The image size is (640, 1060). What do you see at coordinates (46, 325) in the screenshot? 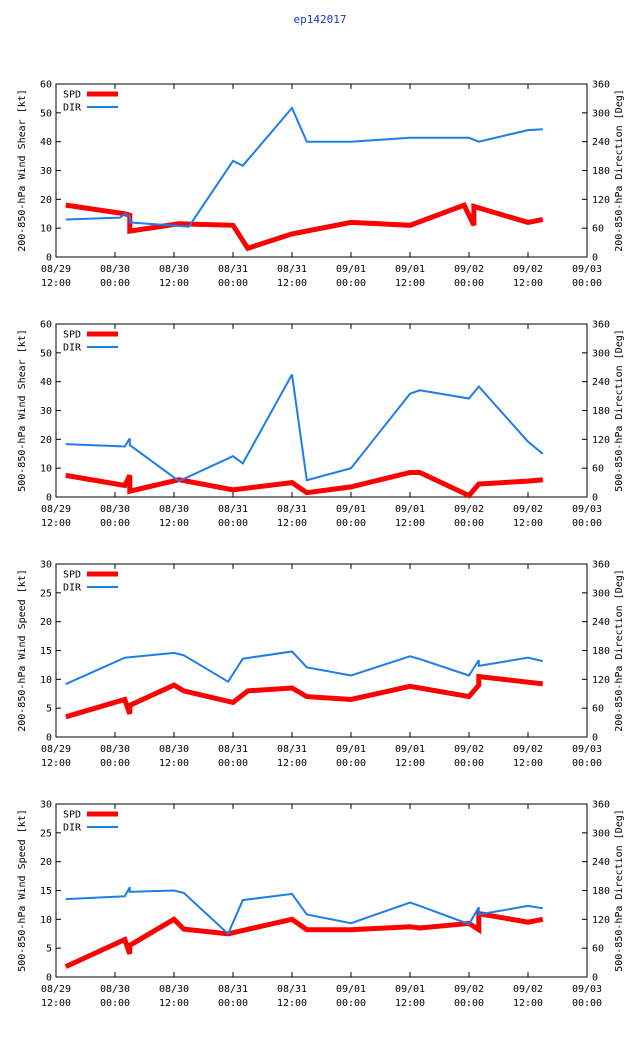
I see `left-tick-label: 60` at bounding box center [46, 325].